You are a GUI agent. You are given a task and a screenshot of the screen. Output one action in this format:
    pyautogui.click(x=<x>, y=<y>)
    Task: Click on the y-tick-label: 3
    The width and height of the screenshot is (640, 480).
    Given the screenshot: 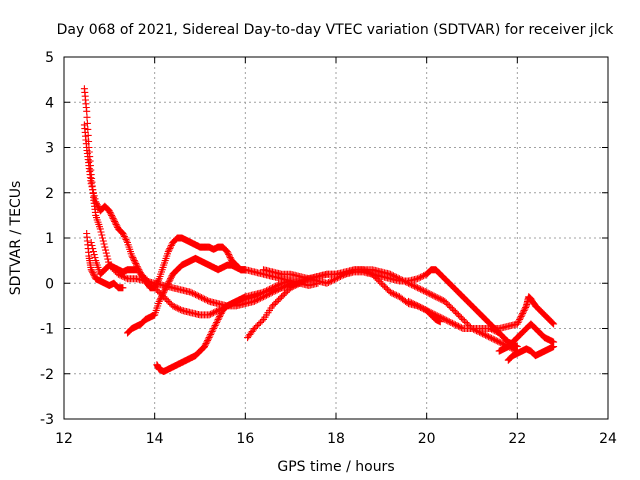 What is the action you would take?
    pyautogui.click(x=49, y=149)
    